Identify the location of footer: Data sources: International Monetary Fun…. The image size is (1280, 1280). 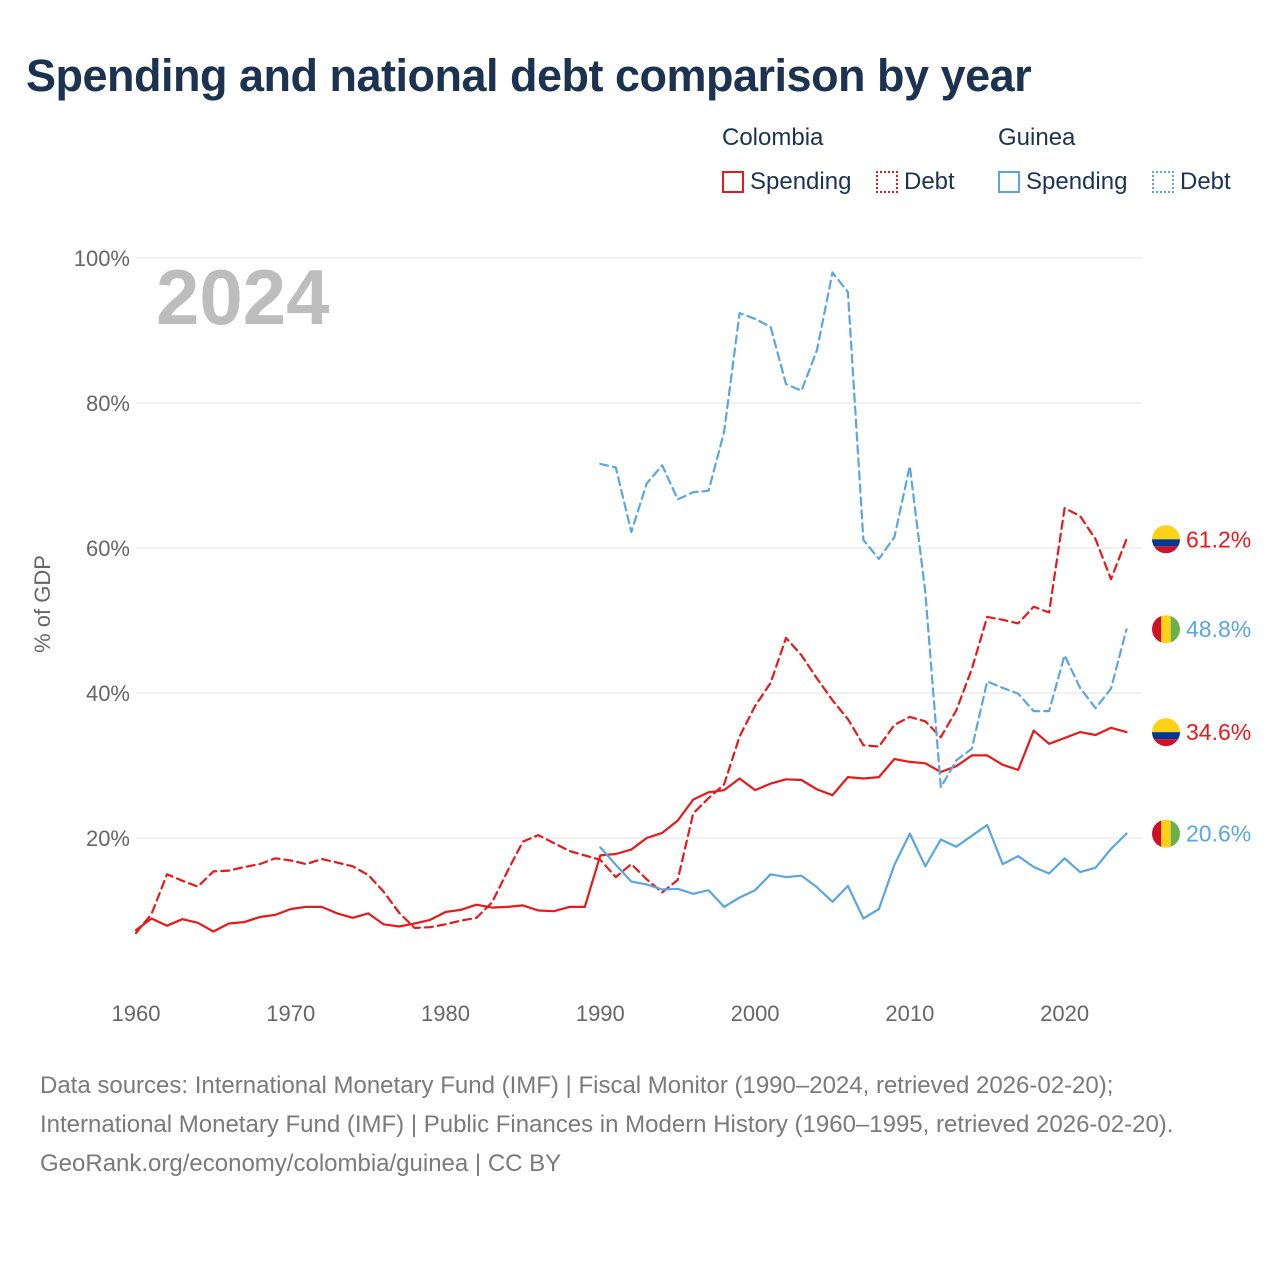
(645, 1124).